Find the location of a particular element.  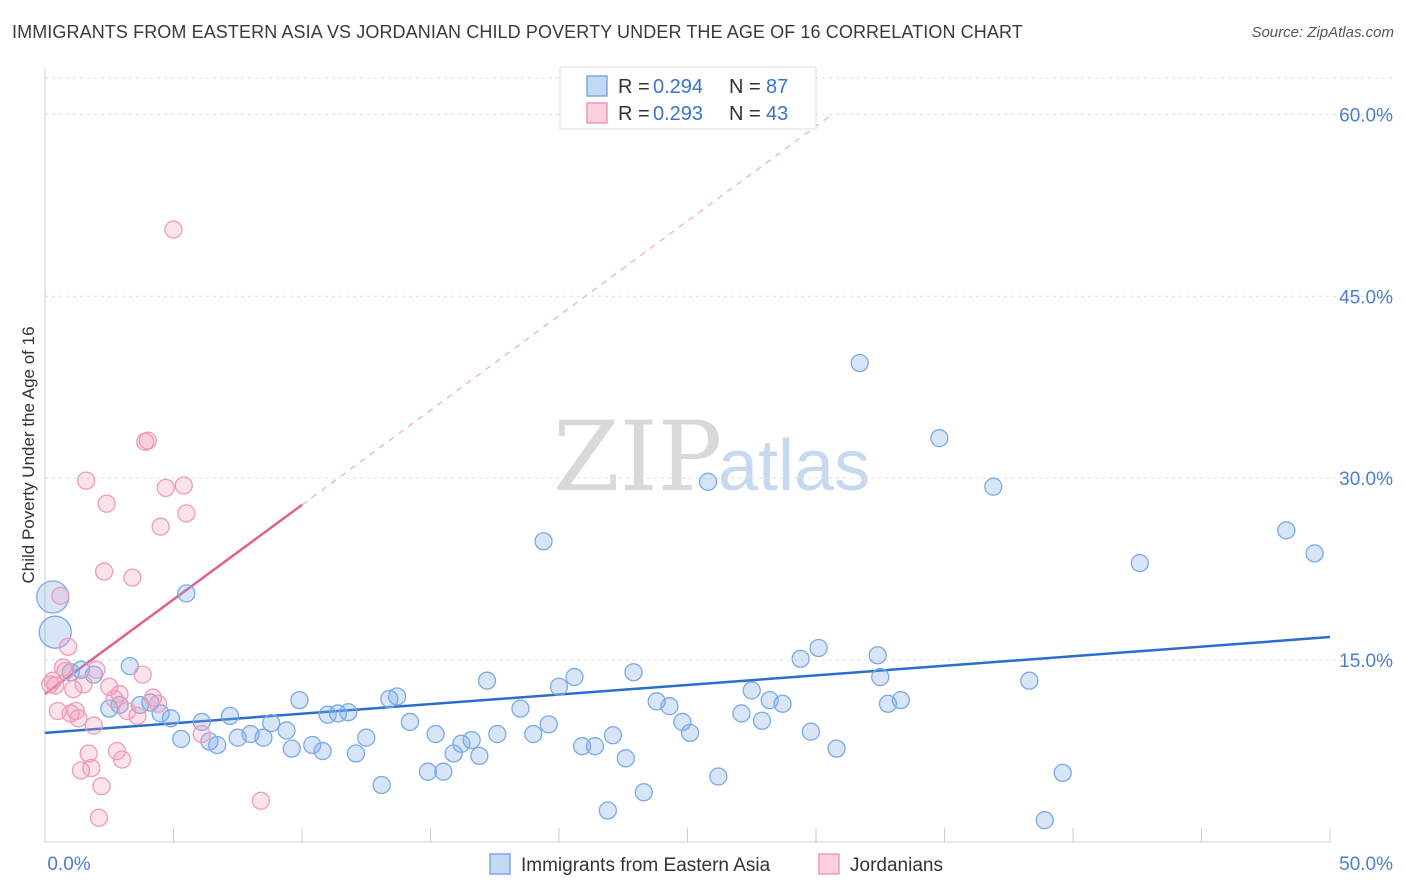

bottom-legend-swatch-pink is located at coordinates (829, 864).